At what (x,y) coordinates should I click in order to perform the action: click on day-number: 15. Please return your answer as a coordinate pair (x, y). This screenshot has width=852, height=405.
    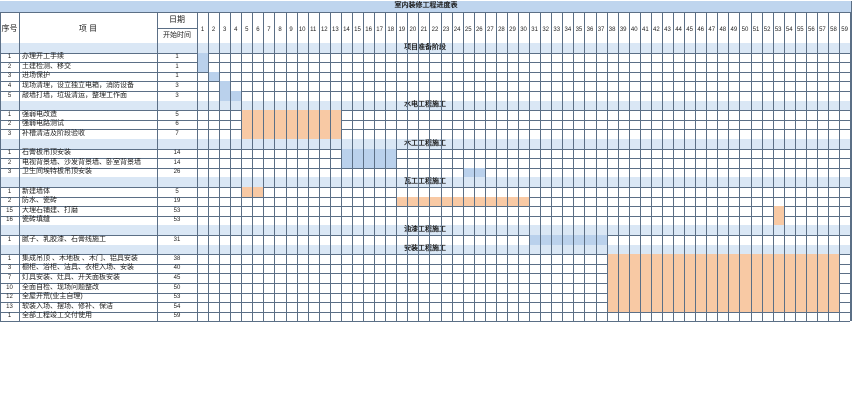
    Looking at the image, I should click on (357, 30).